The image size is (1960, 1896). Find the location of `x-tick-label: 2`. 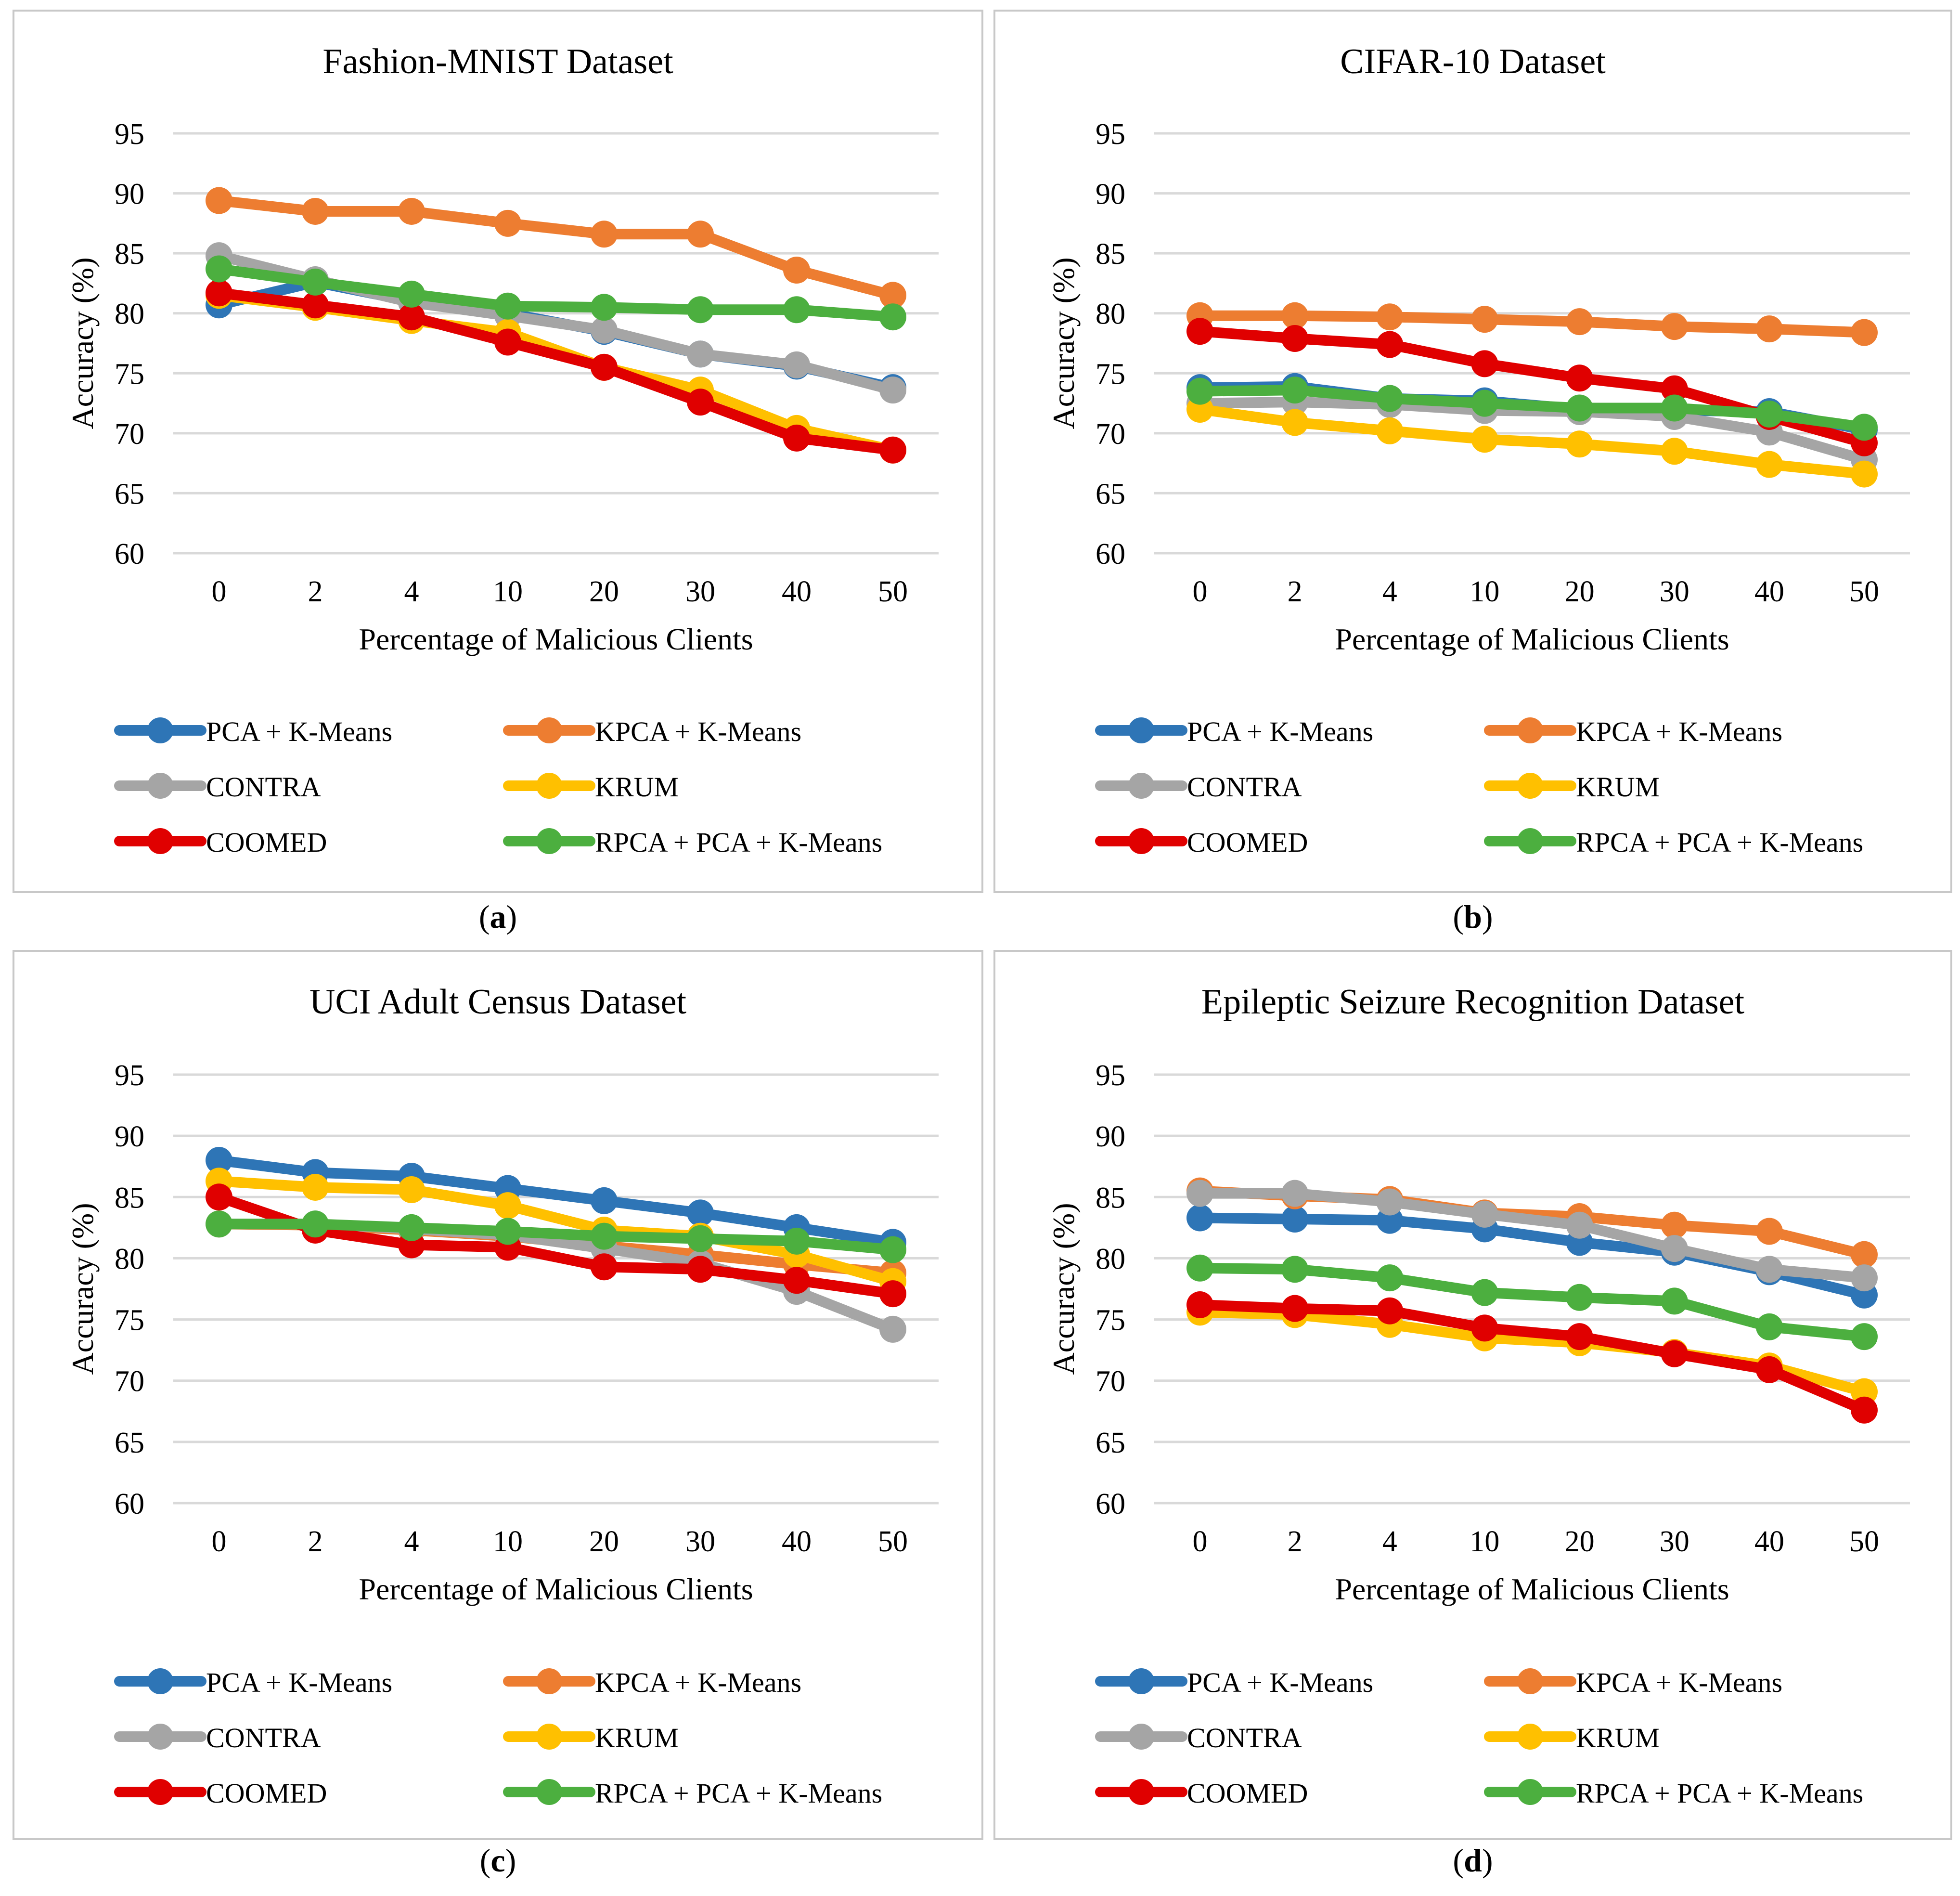

x-tick-label: 2 is located at coordinates (1295, 1541).